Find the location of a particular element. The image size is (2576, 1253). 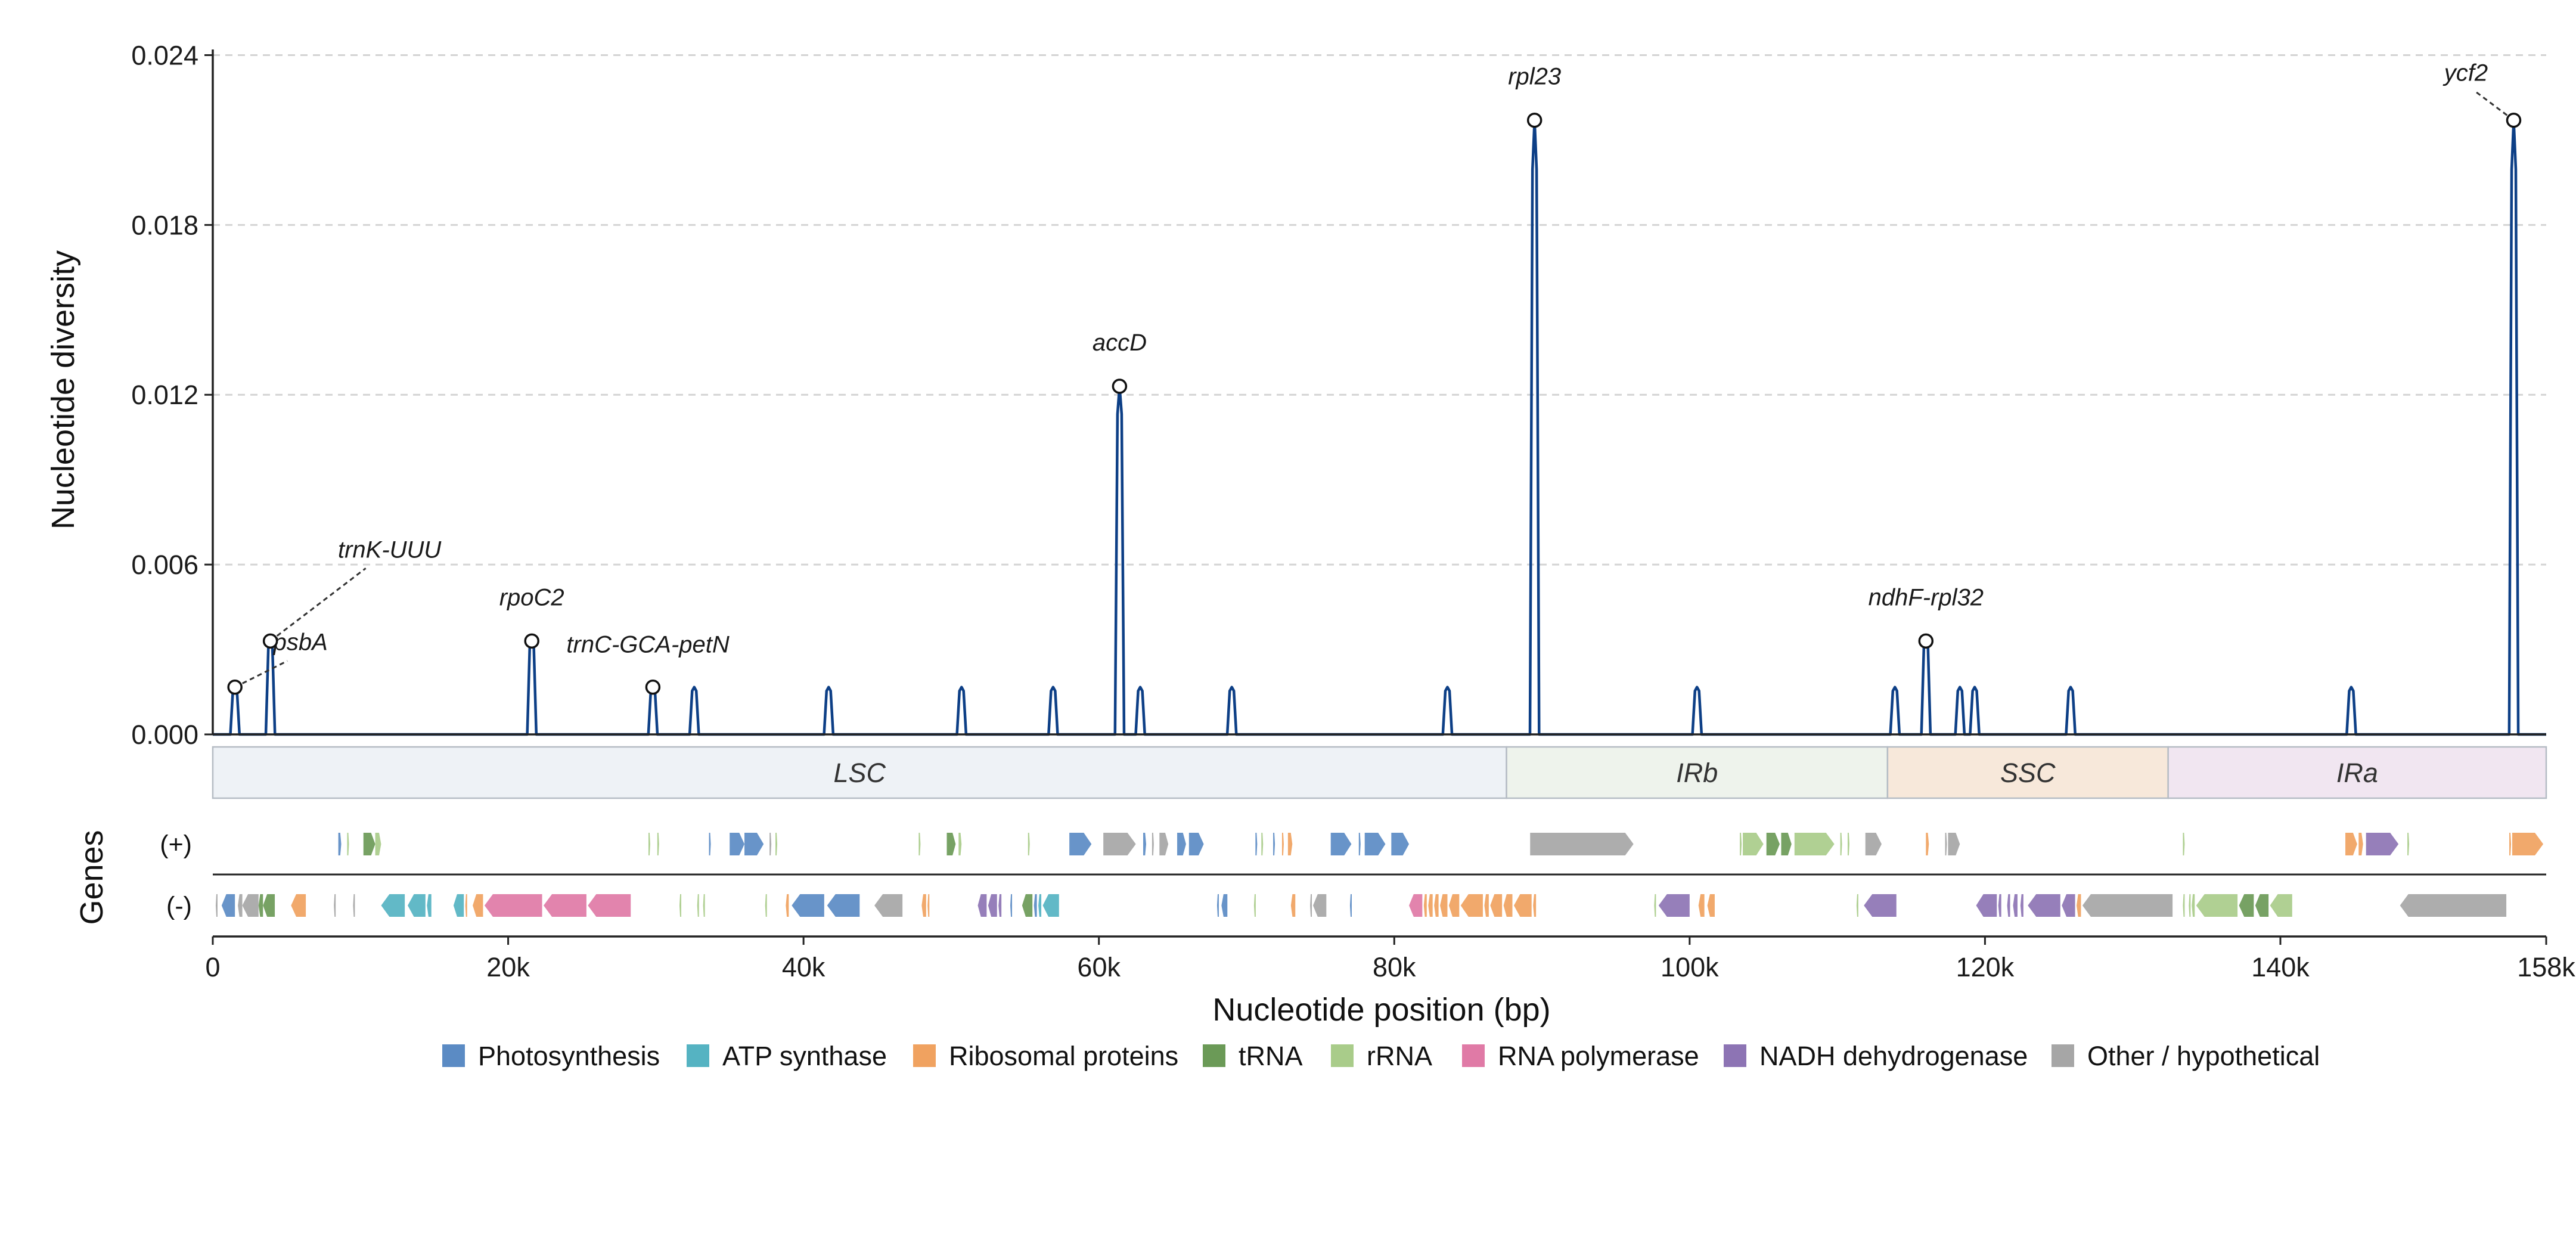

region-irb is located at coordinates (1698, 772).